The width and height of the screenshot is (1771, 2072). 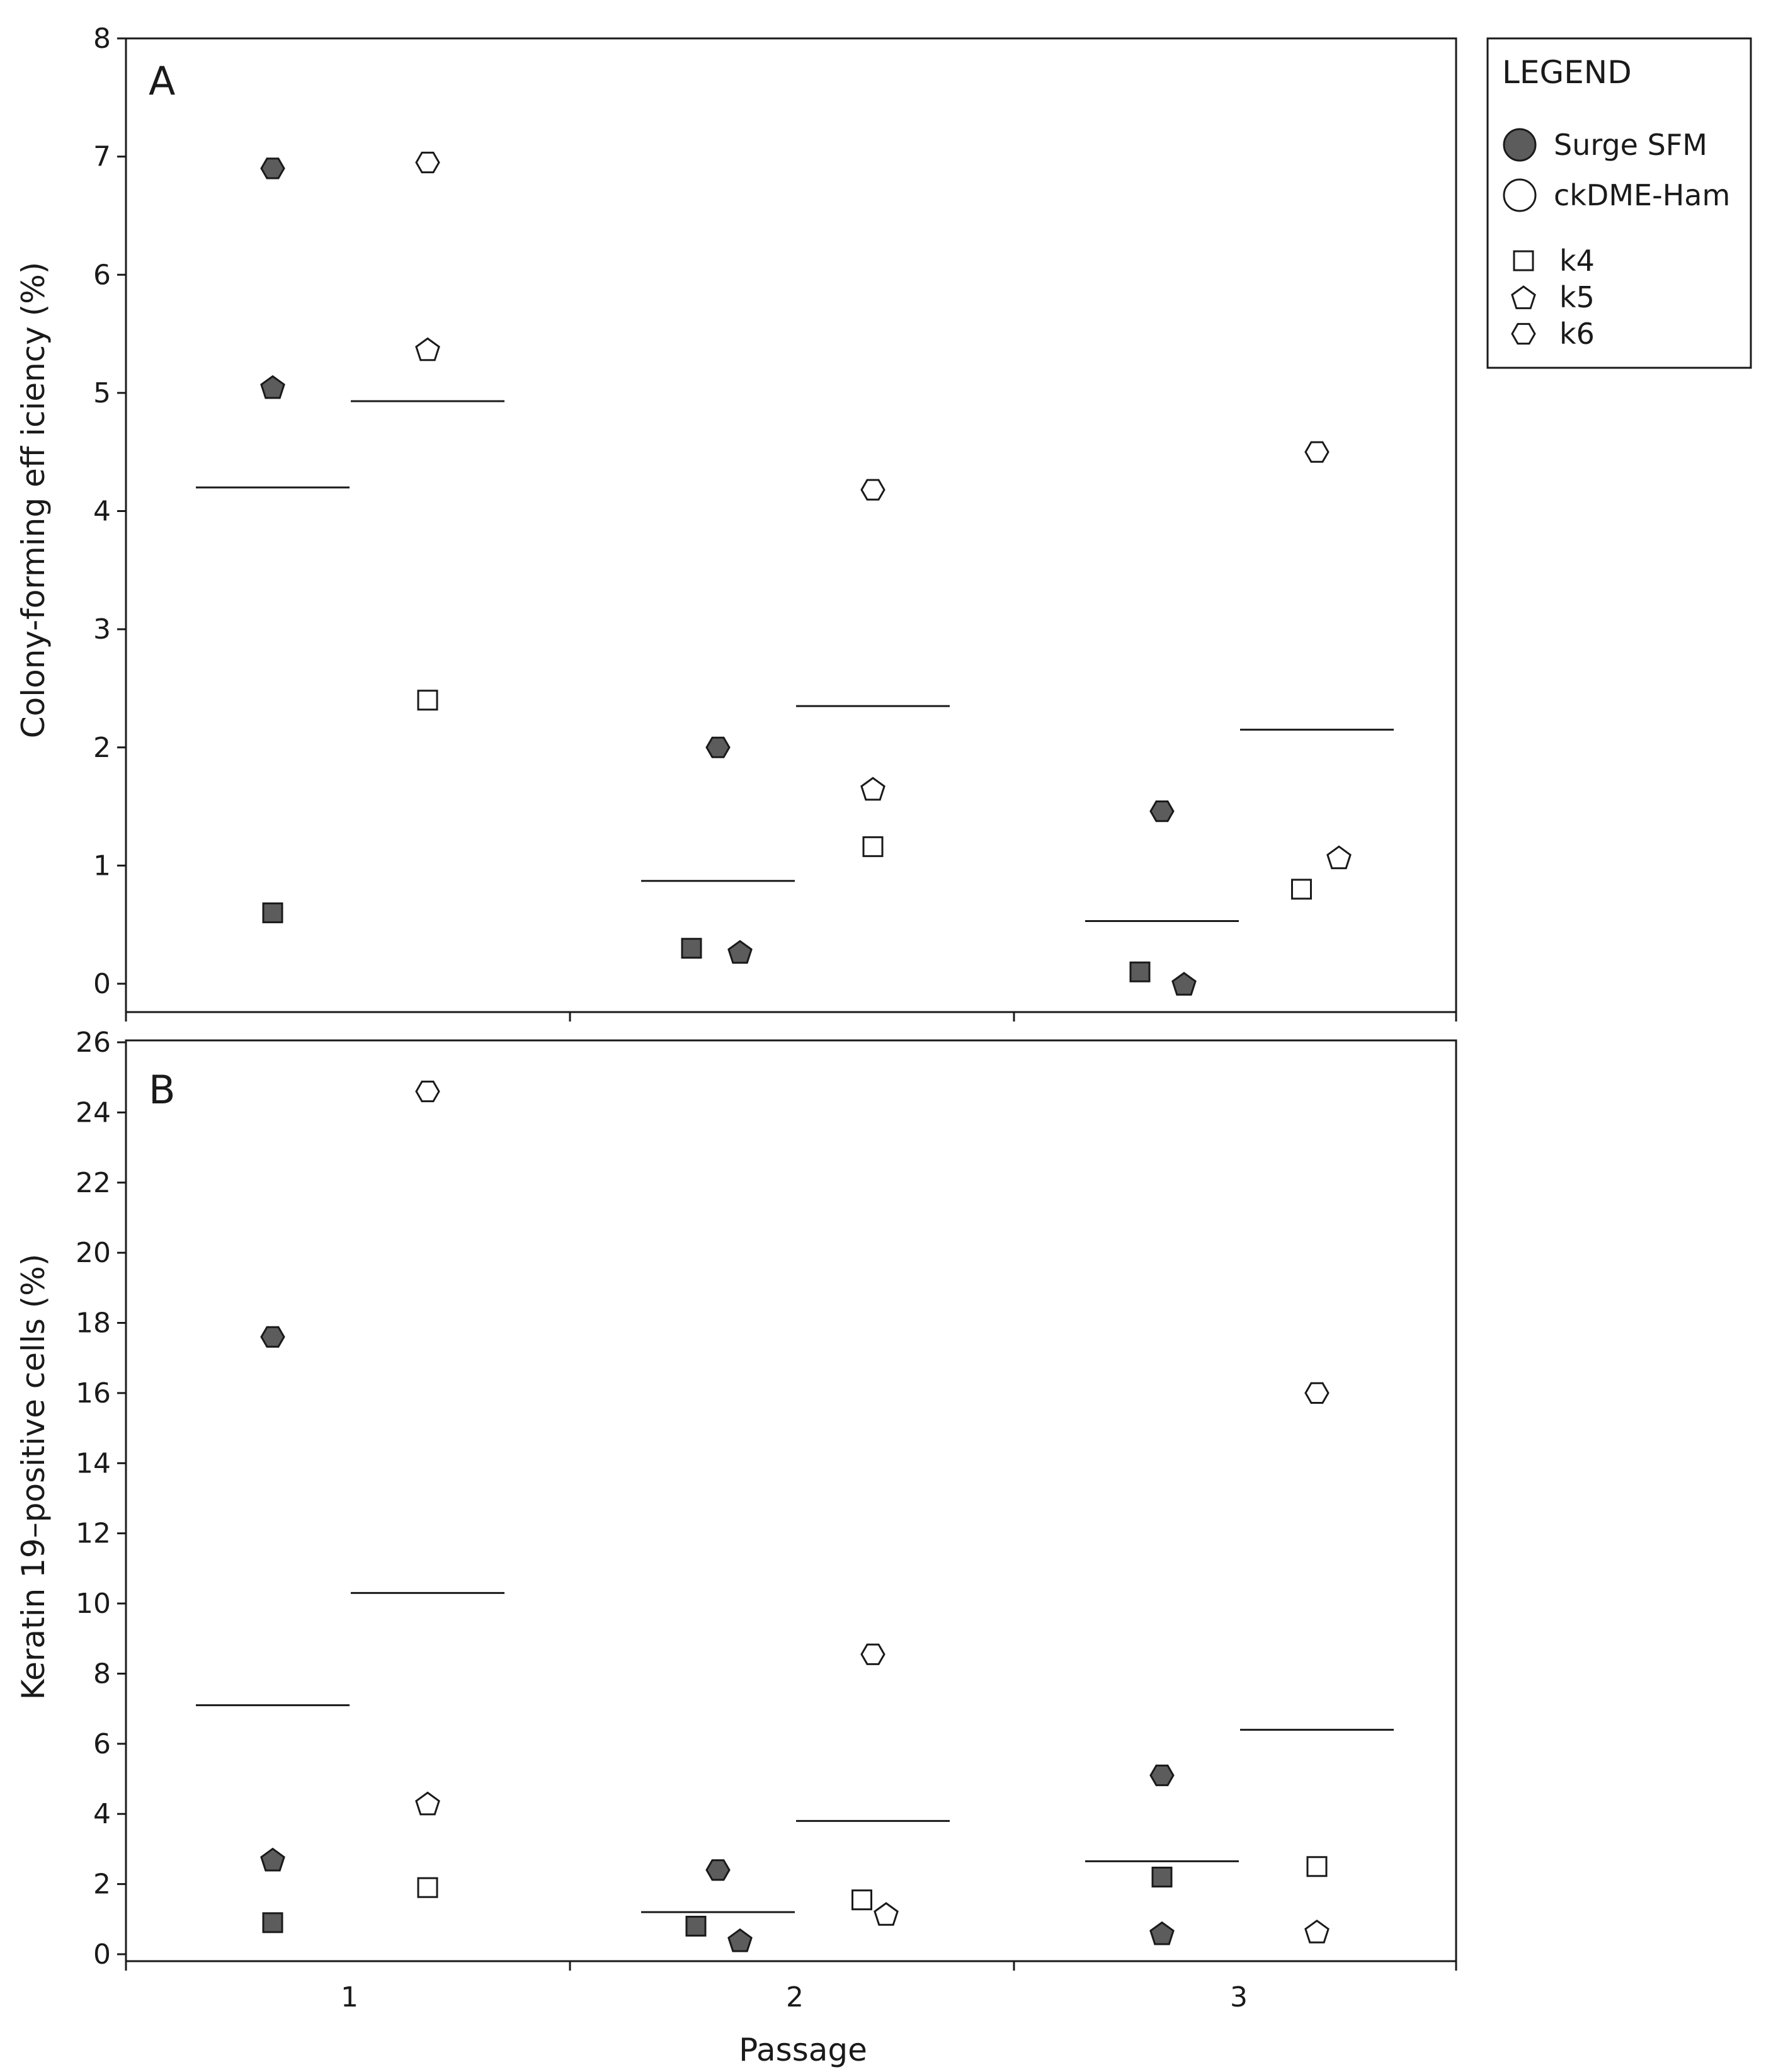 I want to click on y-tick-label: 24, so click(x=93, y=1113).